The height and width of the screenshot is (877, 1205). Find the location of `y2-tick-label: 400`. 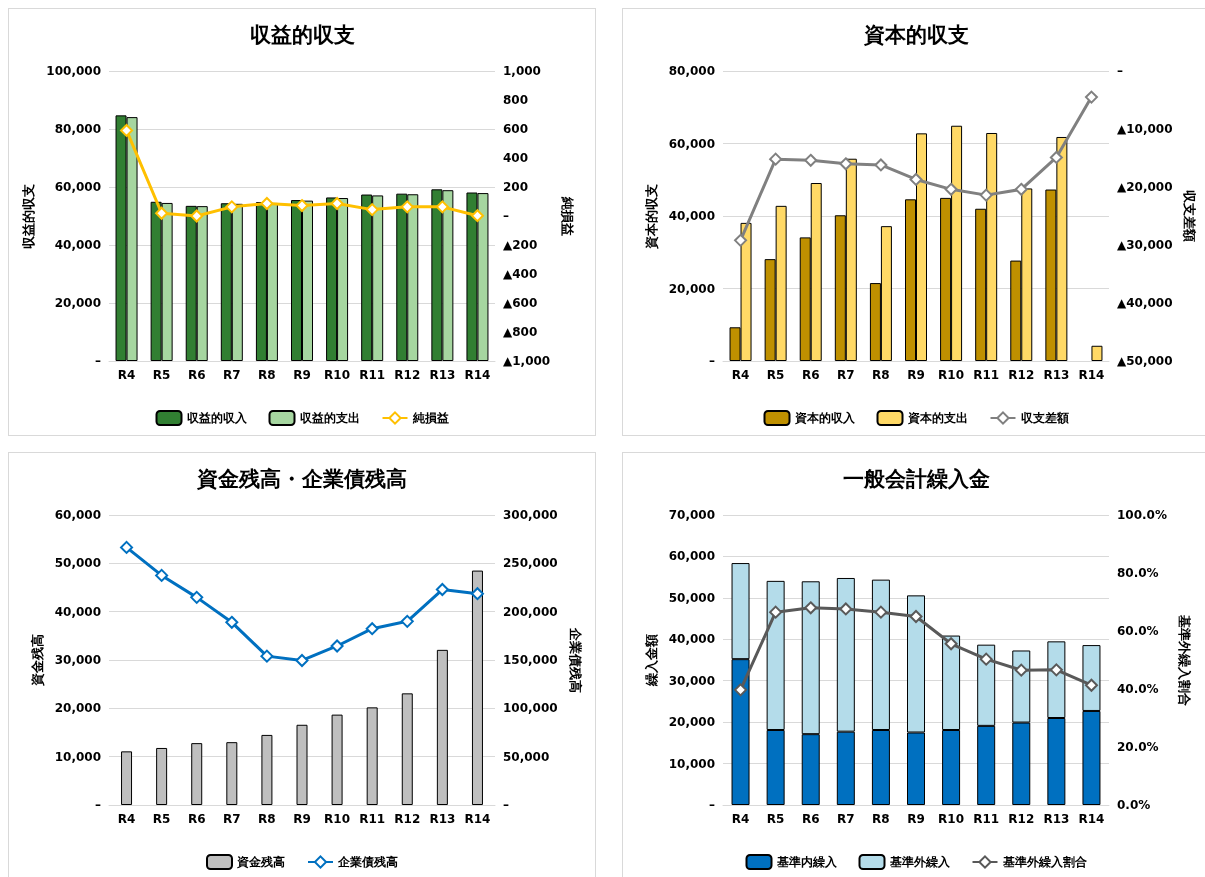

y2-tick-label: 400 is located at coordinates (516, 158).